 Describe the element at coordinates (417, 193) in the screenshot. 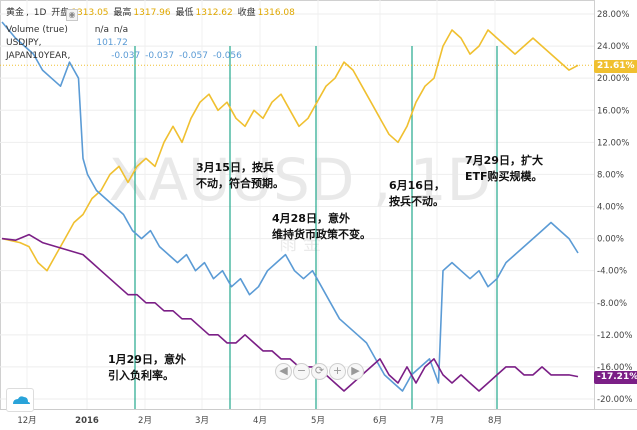

I see `annotation-jun16: 6月16日， 按兵不动。` at that location.